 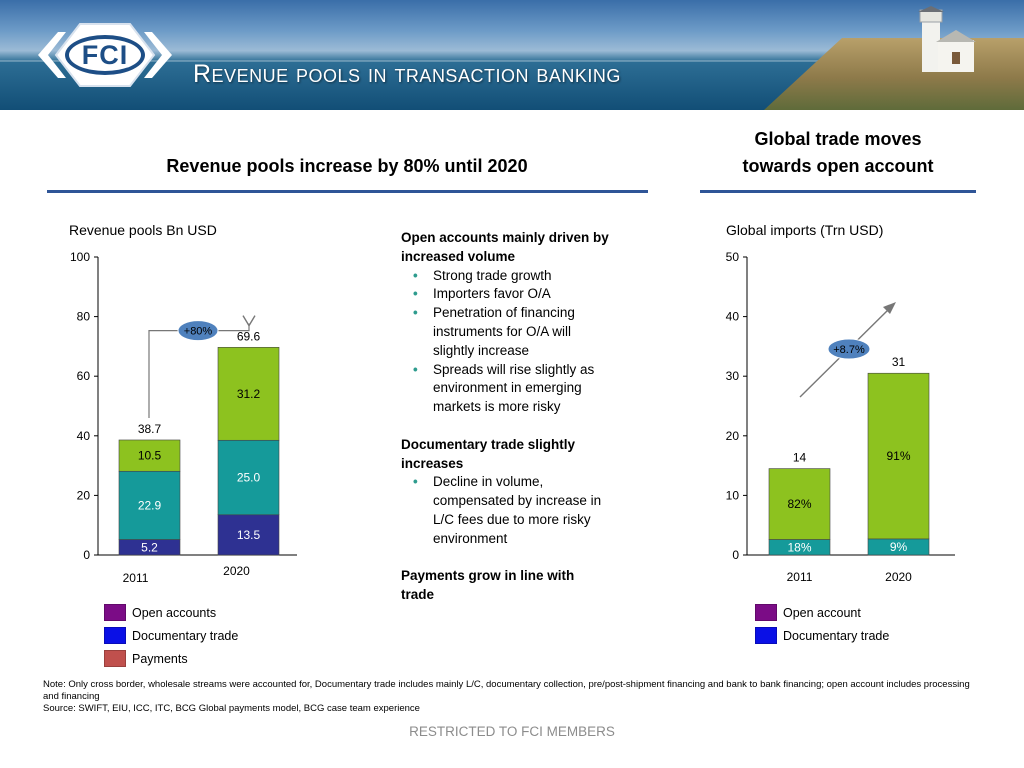 What do you see at coordinates (899, 547) in the screenshot?
I see `bar-value-label: 9%` at bounding box center [899, 547].